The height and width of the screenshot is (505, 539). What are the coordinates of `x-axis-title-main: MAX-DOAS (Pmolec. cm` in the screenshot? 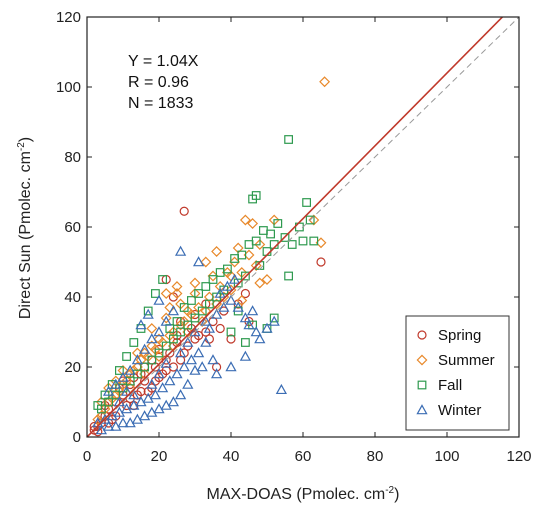 It's located at (296, 494).